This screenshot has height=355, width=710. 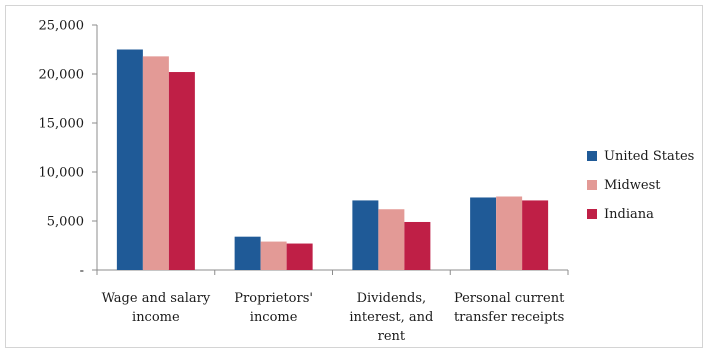 What do you see at coordinates (82, 271) in the screenshot?
I see `y-tick-label: -` at bounding box center [82, 271].